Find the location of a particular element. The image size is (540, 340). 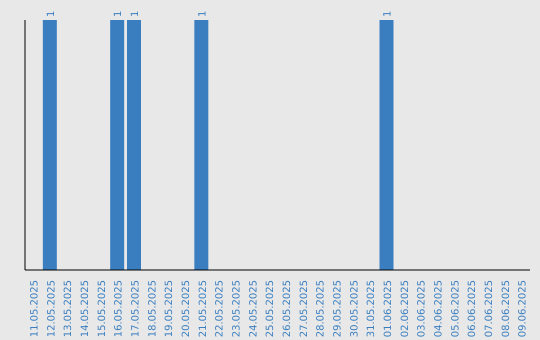

x-tick-label: 22.05.2025 is located at coordinates (220, 309).